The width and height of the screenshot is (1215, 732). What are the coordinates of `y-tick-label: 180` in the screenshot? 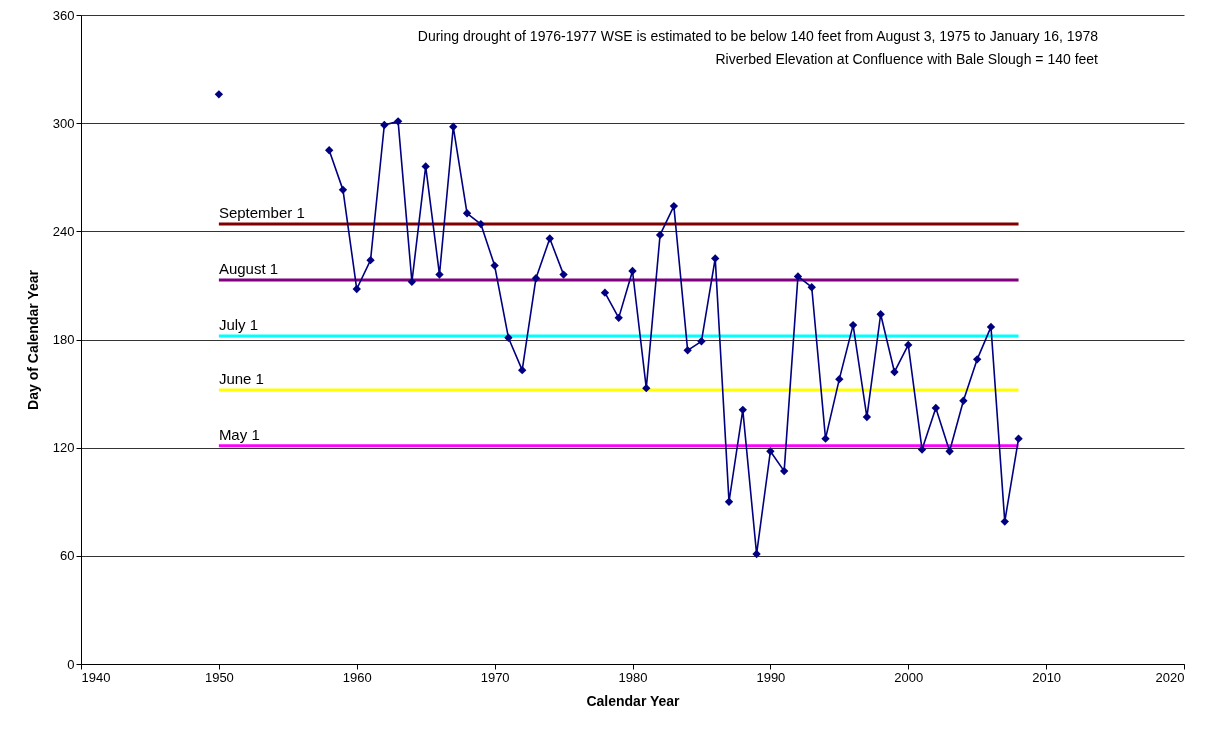 It's located at (63, 339).